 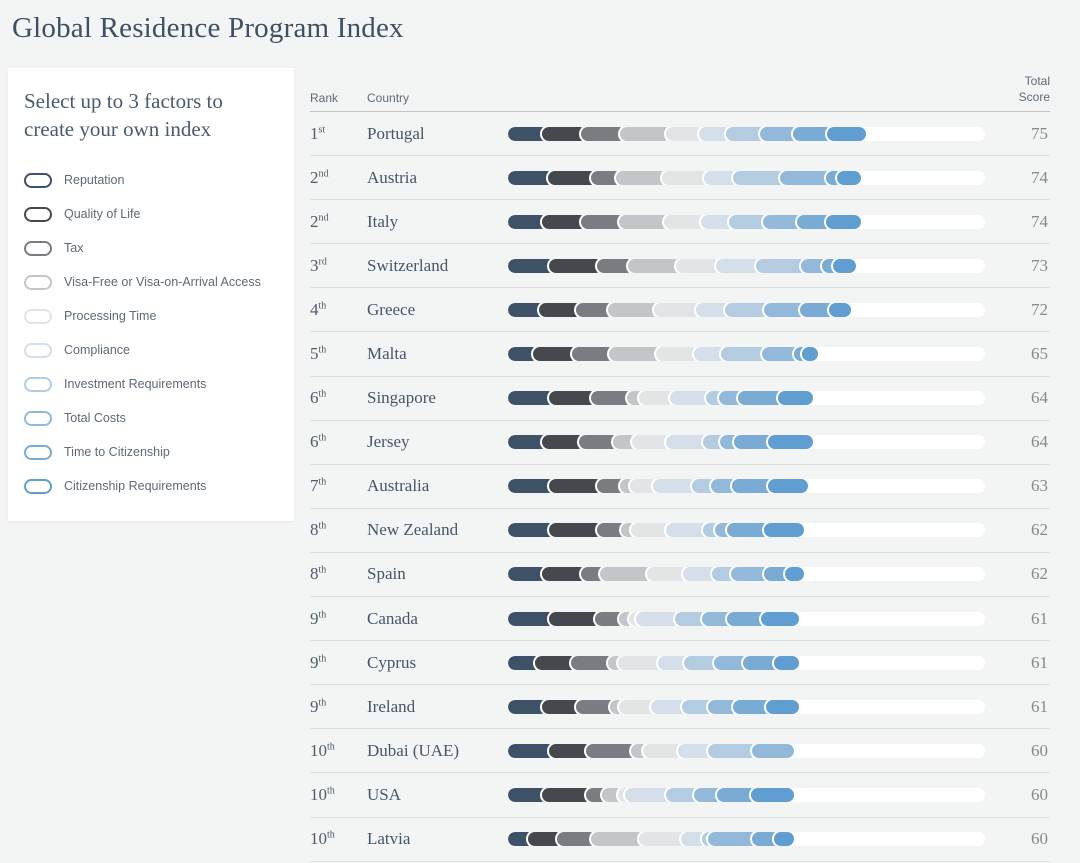 What do you see at coordinates (151, 418) in the screenshot?
I see `factor-toggle-total-costs: Total Costs` at bounding box center [151, 418].